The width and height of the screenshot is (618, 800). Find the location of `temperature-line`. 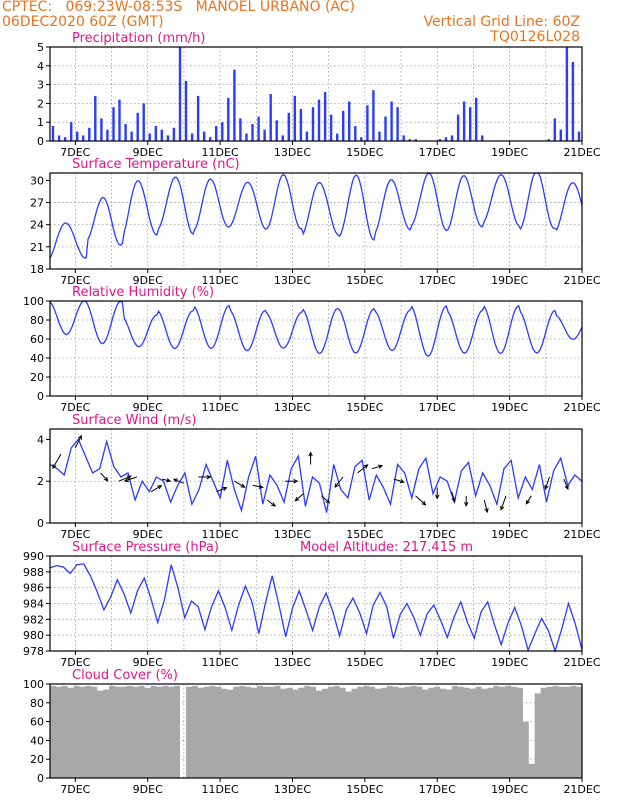

temperature-line is located at coordinates (316, 215).